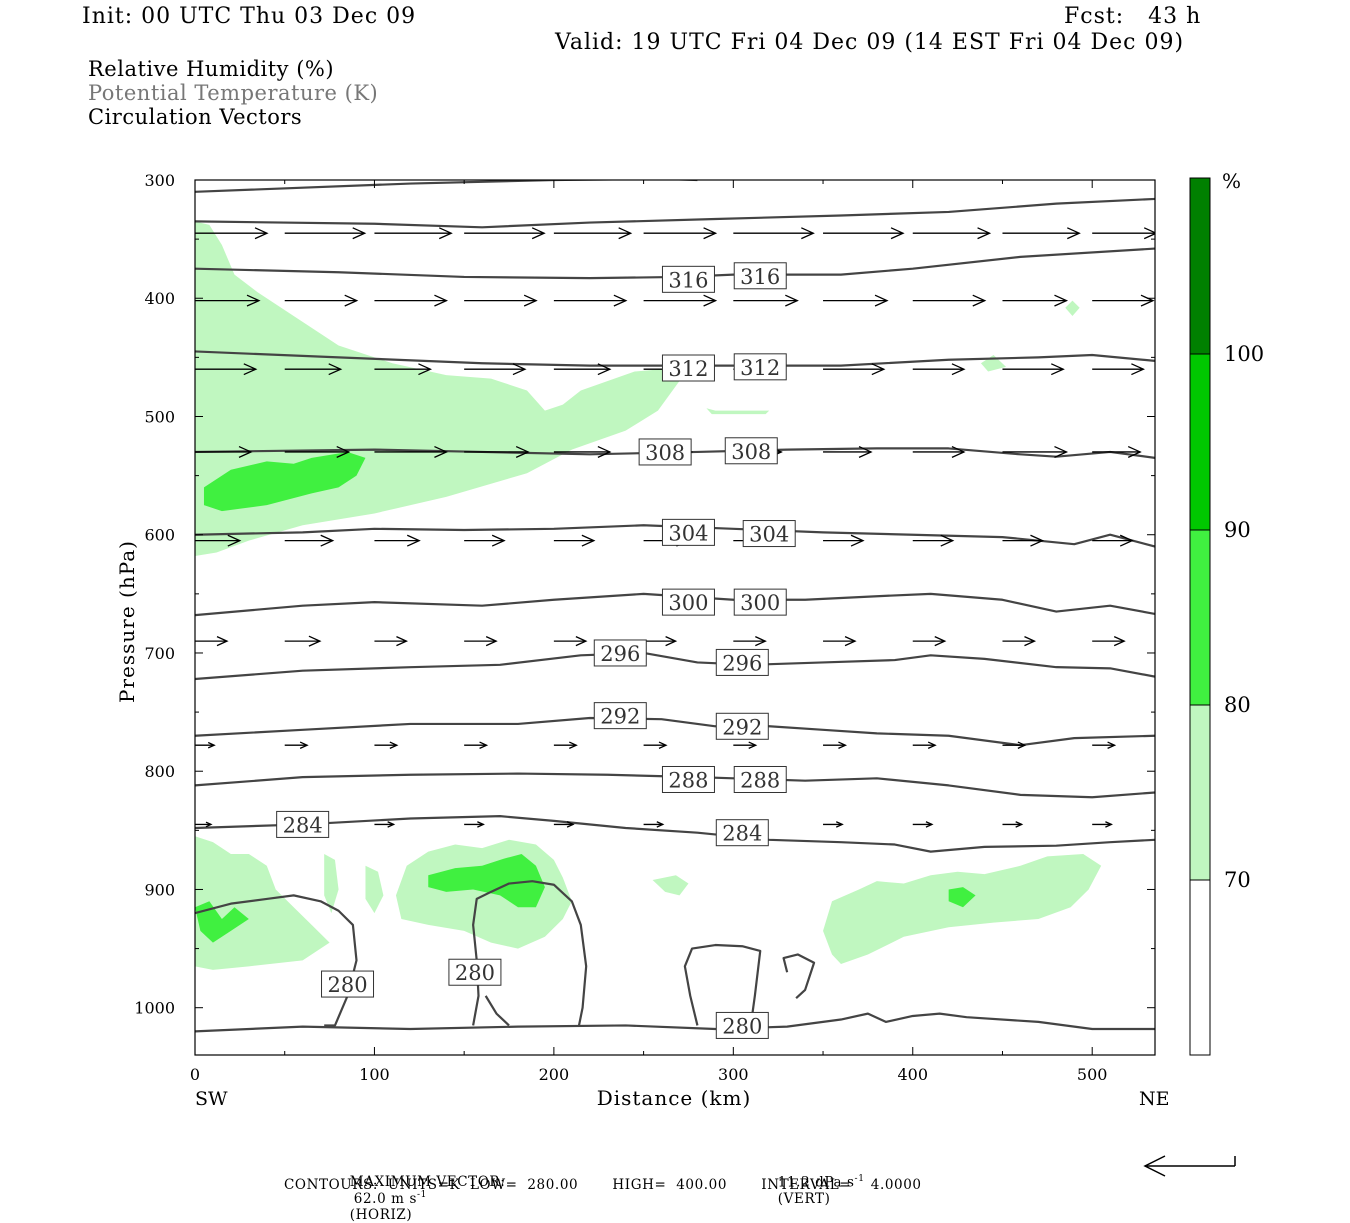  I want to click on theta-label-text: 308, so click(751, 452).